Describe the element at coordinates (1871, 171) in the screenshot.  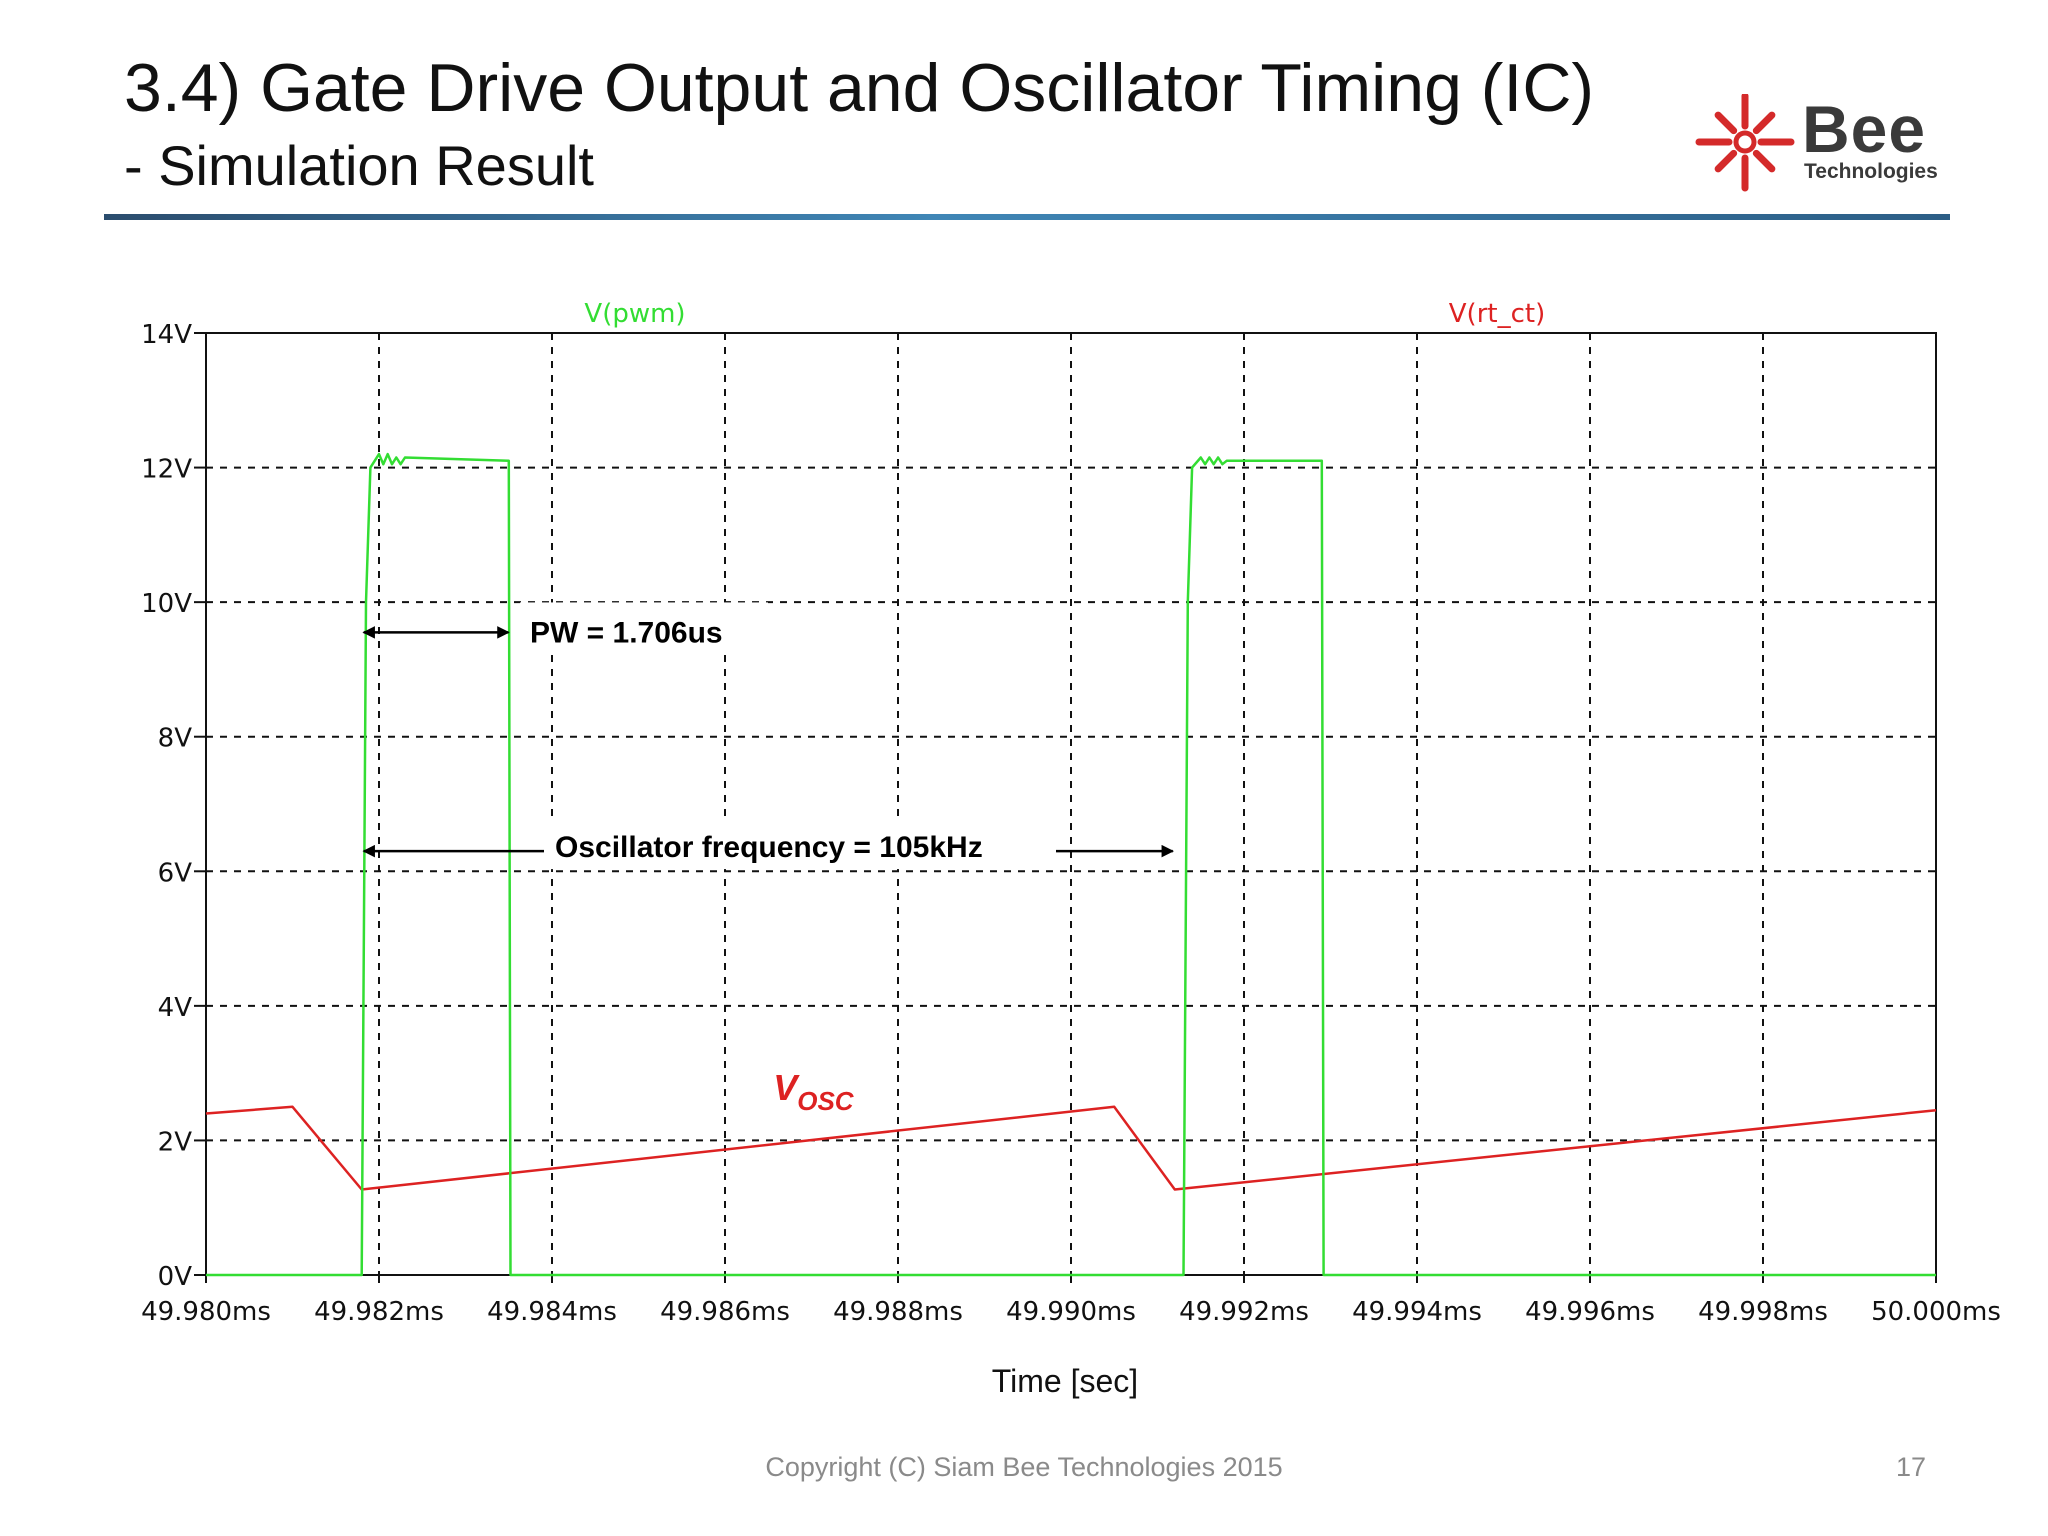
I see `logo-subtitle: Technologies` at that location.